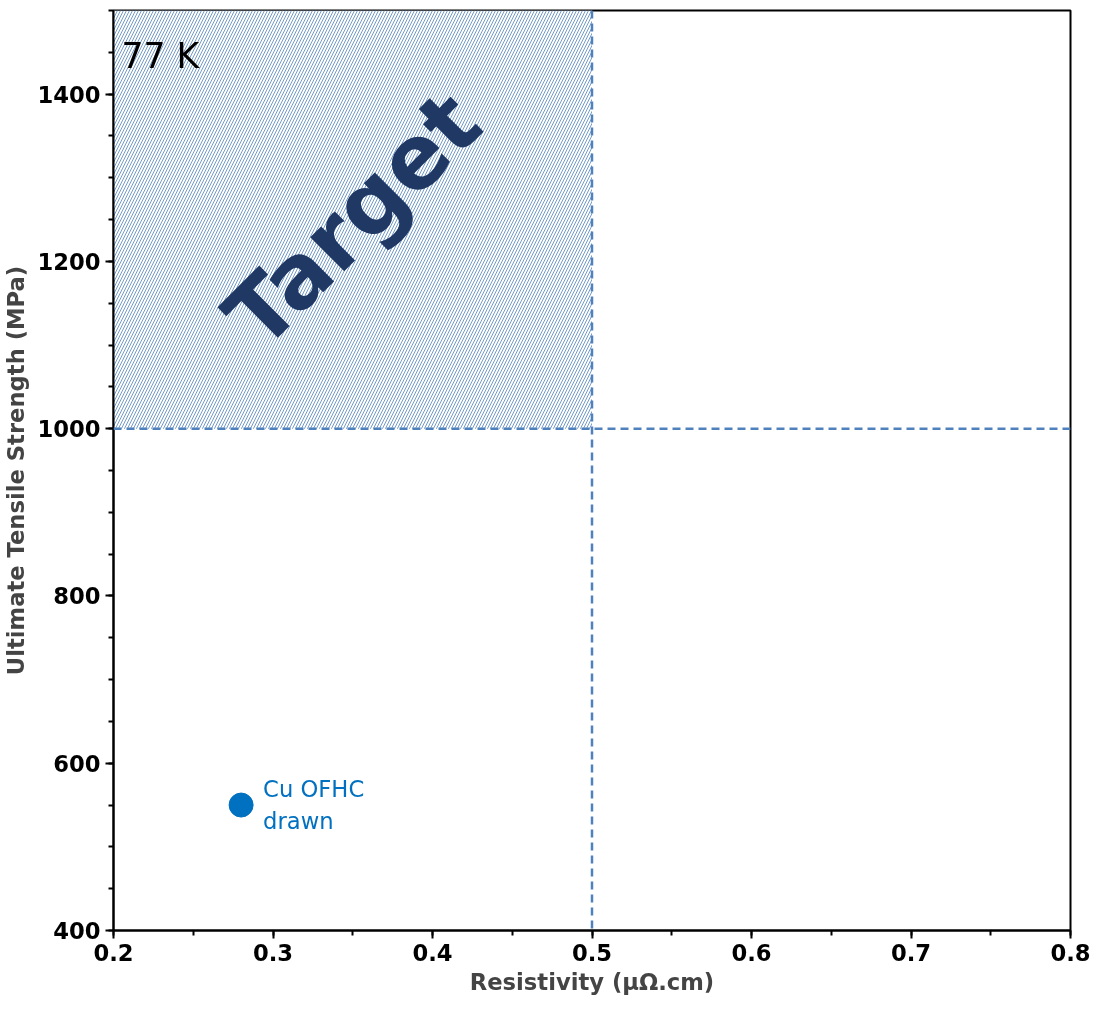  I want to click on x-tick-label: 0.6, so click(751, 952).